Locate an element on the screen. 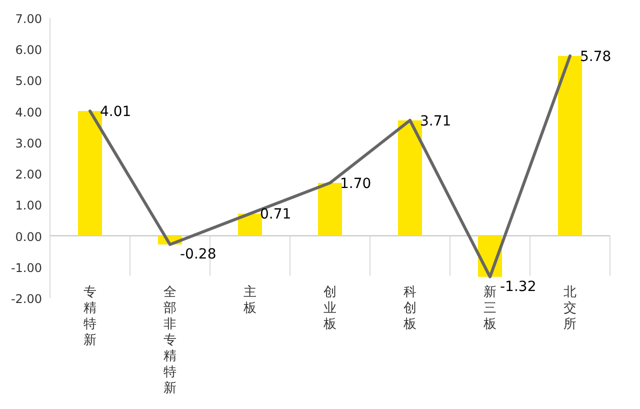 The height and width of the screenshot is (409, 640). data-label: 5.78 is located at coordinates (596, 56).